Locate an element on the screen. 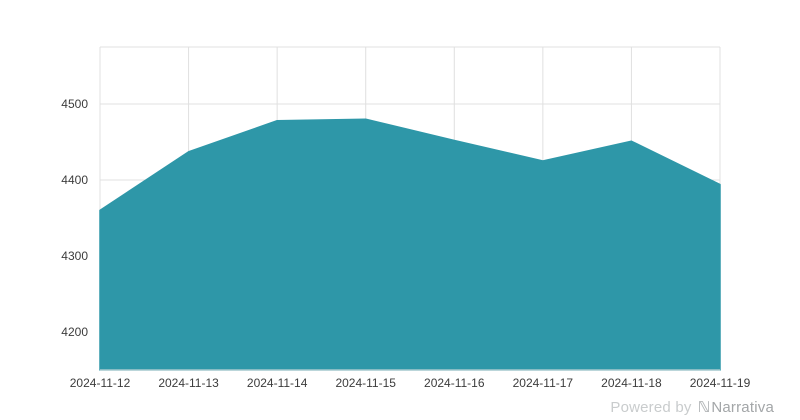 The image size is (800, 420). y-tick-label: 4200 is located at coordinates (74, 332).